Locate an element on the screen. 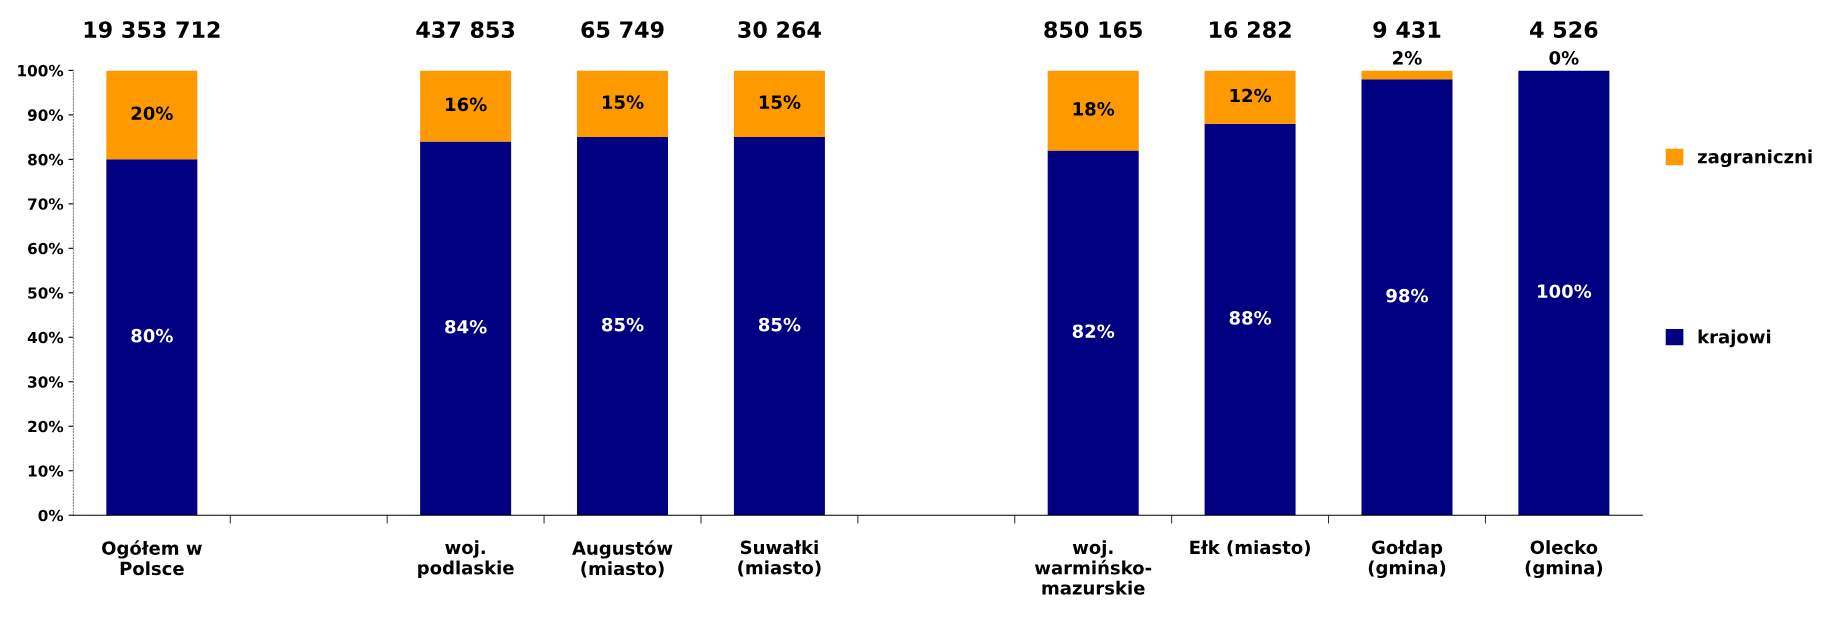 This screenshot has width=1835, height=640. data-label: 2% is located at coordinates (1407, 58).